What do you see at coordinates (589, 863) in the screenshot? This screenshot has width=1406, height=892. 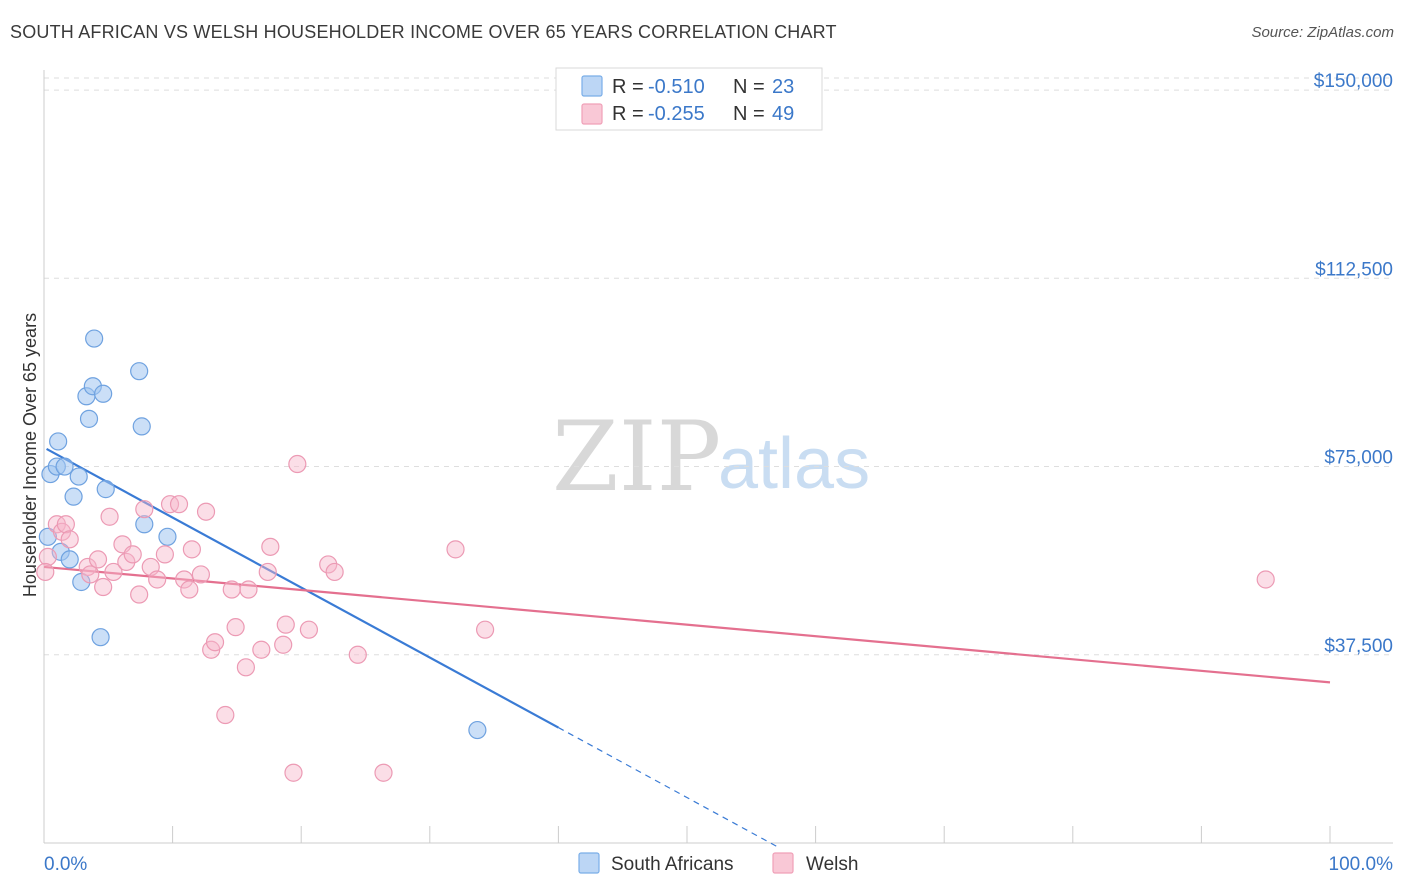 I see `bottom-legend-swatch-south-africans` at bounding box center [589, 863].